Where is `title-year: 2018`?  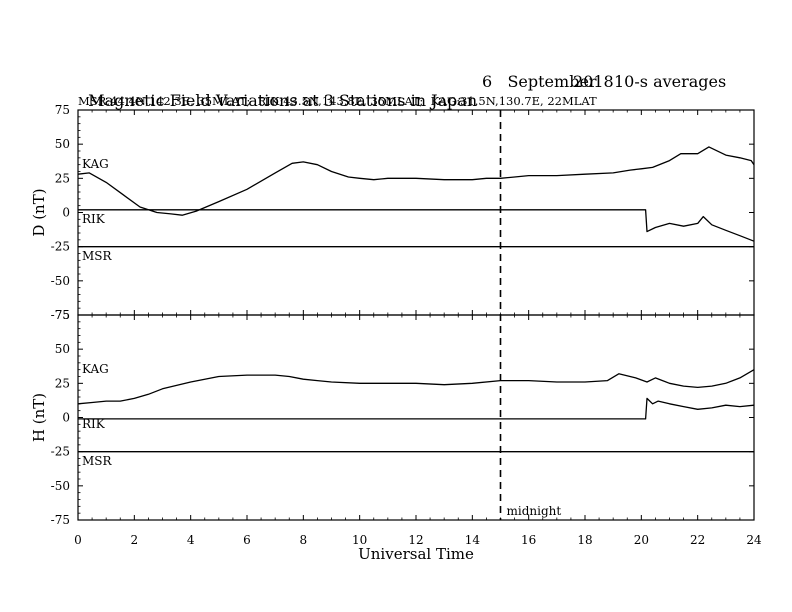 title-year: 2018 is located at coordinates (593, 81).